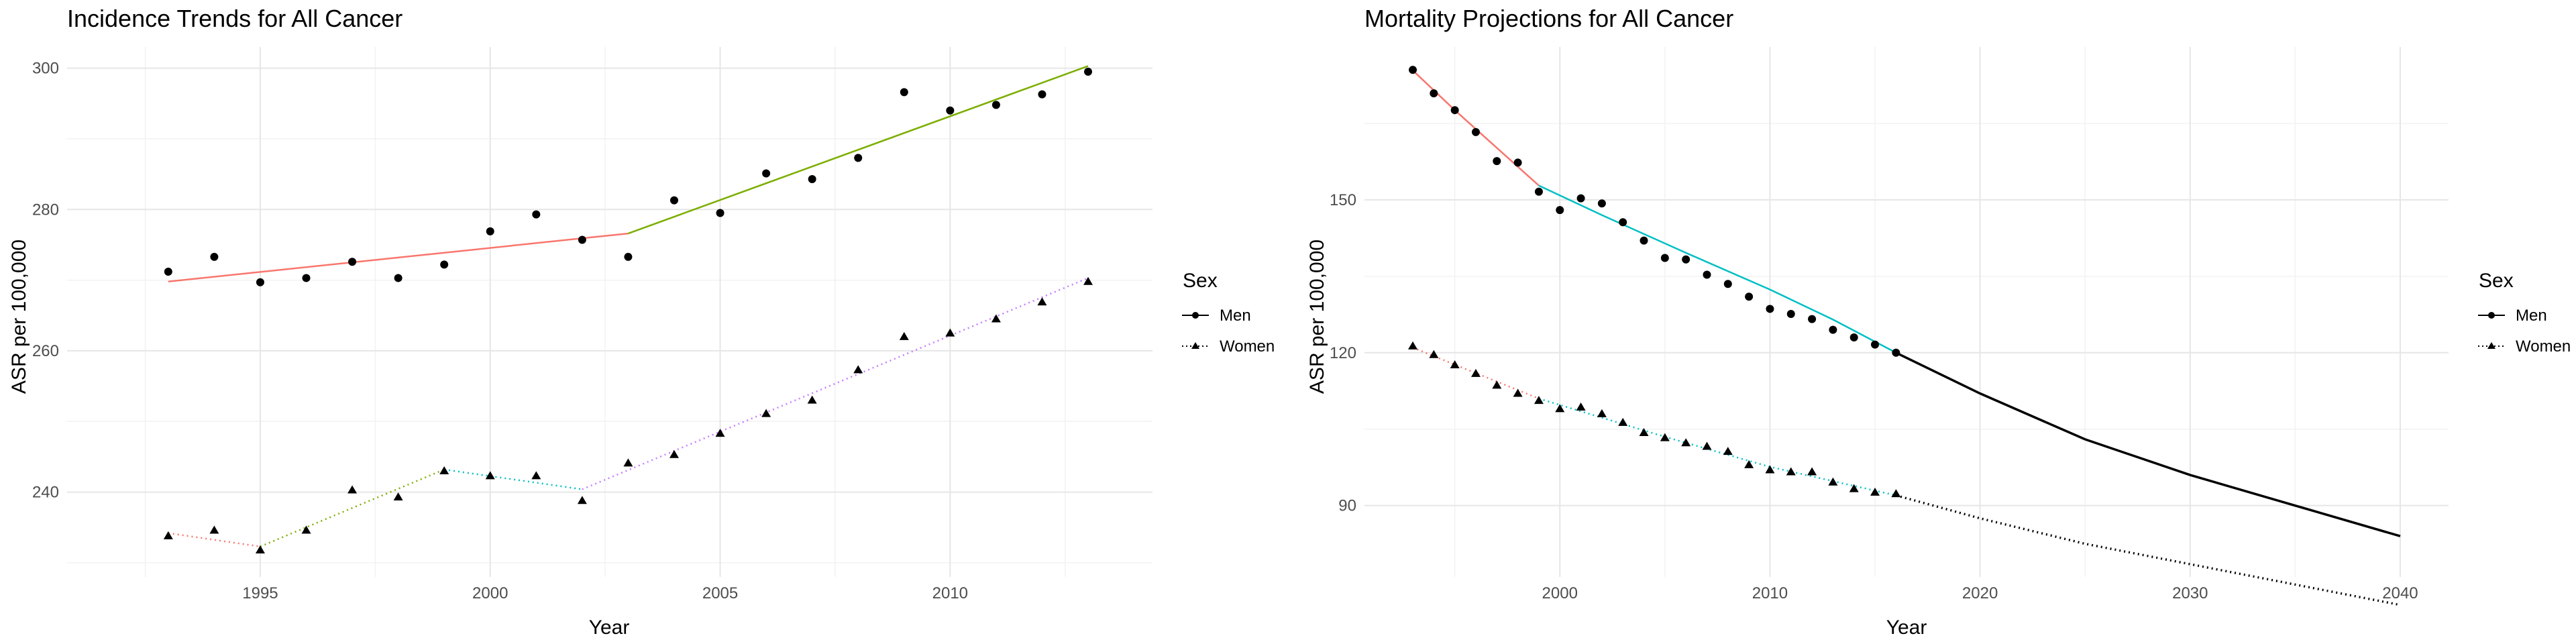 The image size is (2576, 644). Describe the element at coordinates (260, 593) in the screenshot. I see `x-tick-label: 1995` at that location.